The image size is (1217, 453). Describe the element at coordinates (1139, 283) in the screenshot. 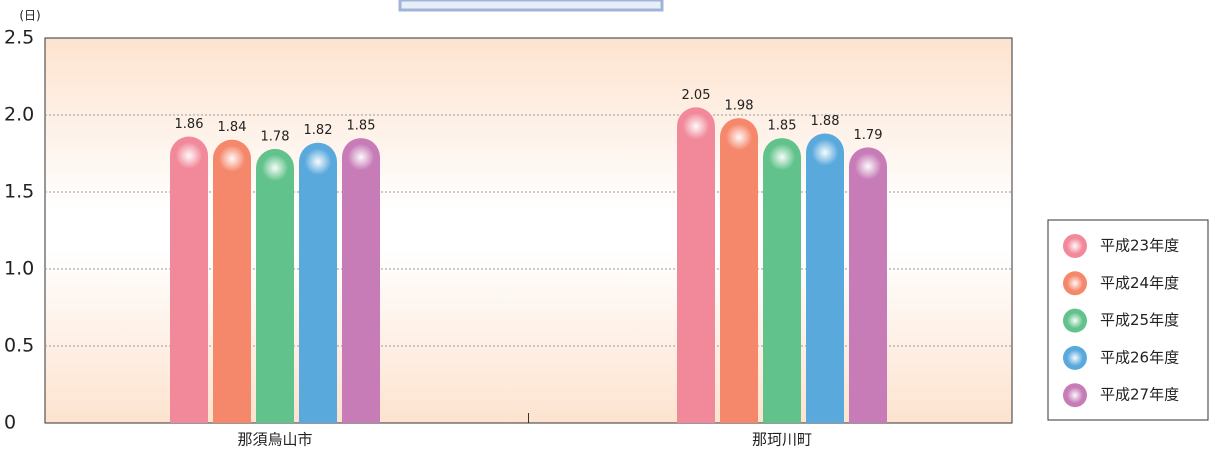

I see `legend-label: 平成24年度` at that location.